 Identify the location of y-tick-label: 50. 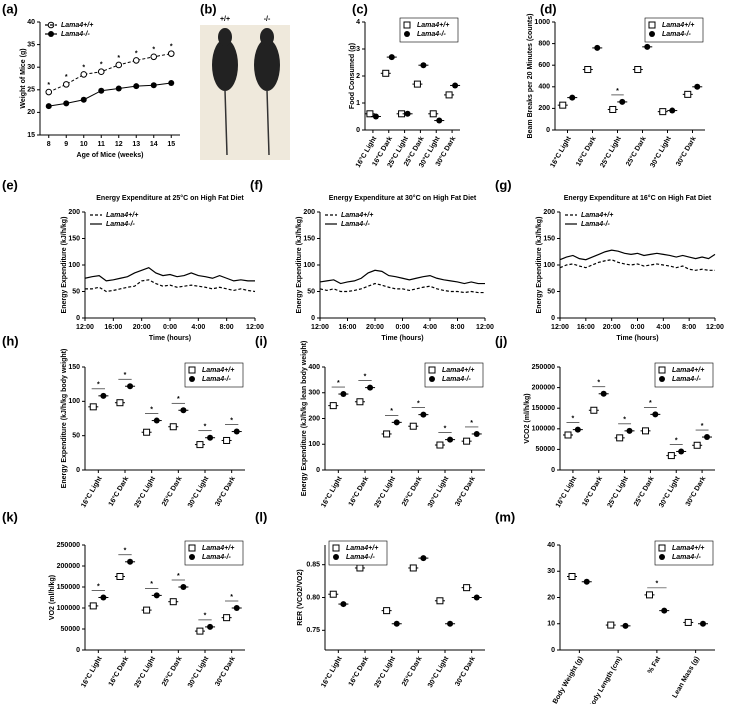
(311, 291).